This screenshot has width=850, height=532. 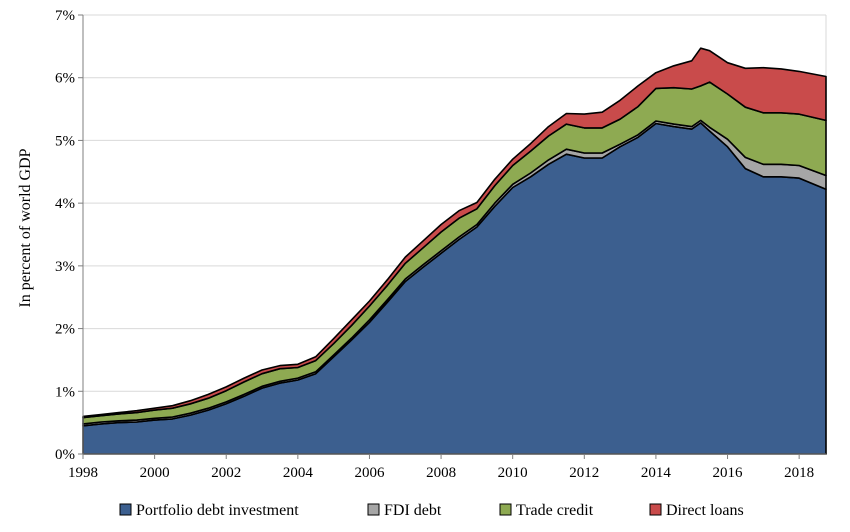 I want to click on y-tick-label: 7%, so click(x=65, y=16).